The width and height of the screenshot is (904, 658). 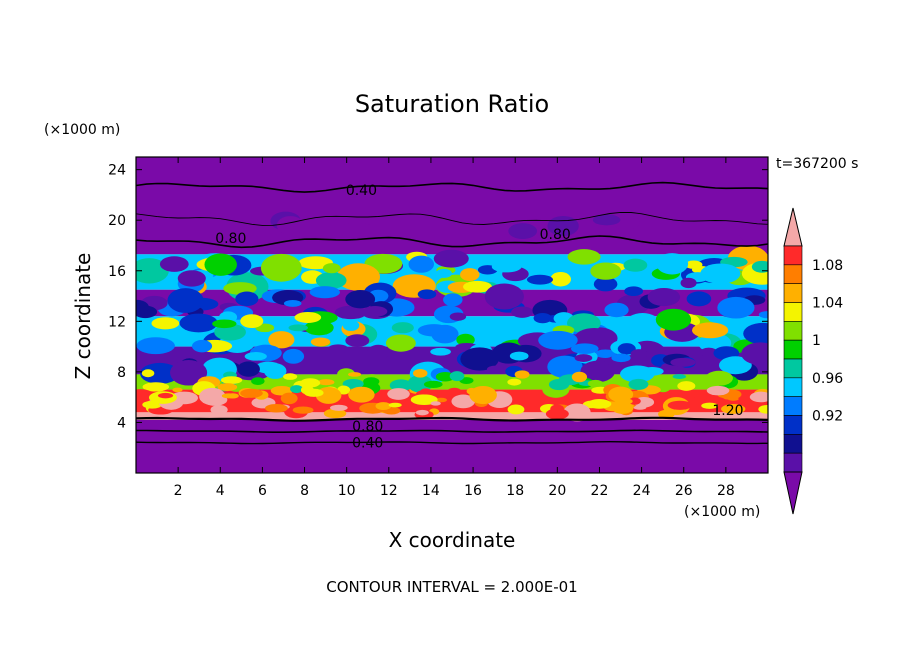 I want to click on colorbar-label: 1, so click(x=816, y=341).